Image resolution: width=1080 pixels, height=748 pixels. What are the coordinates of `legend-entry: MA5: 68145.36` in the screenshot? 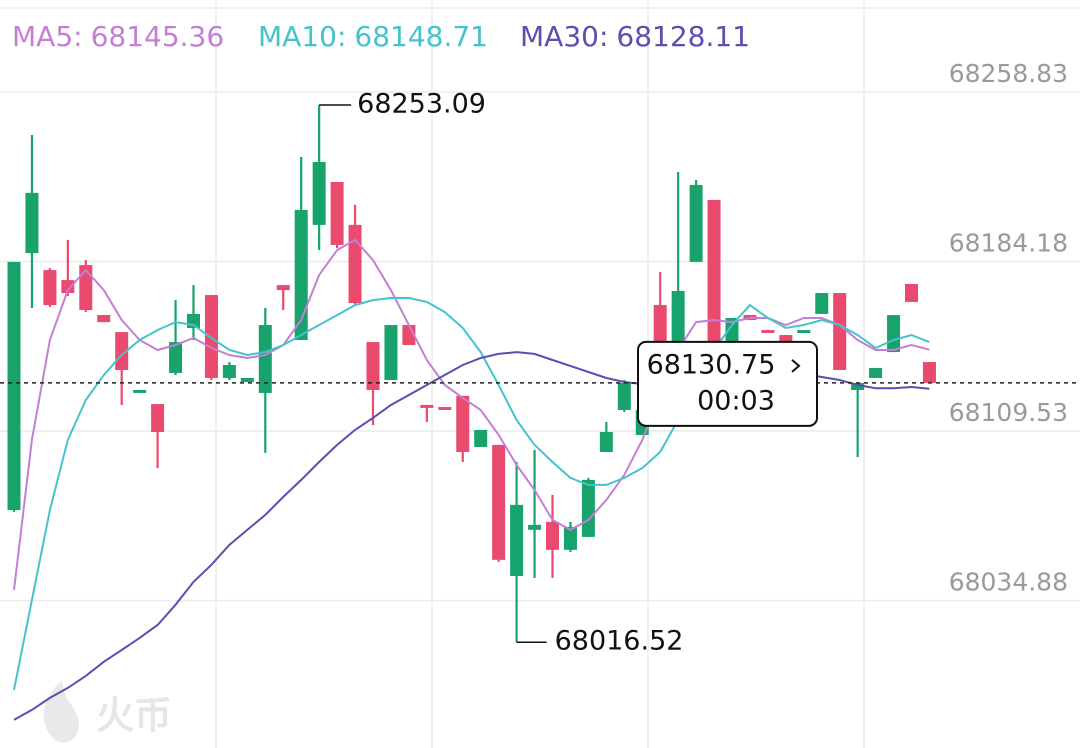 It's located at (118, 36).